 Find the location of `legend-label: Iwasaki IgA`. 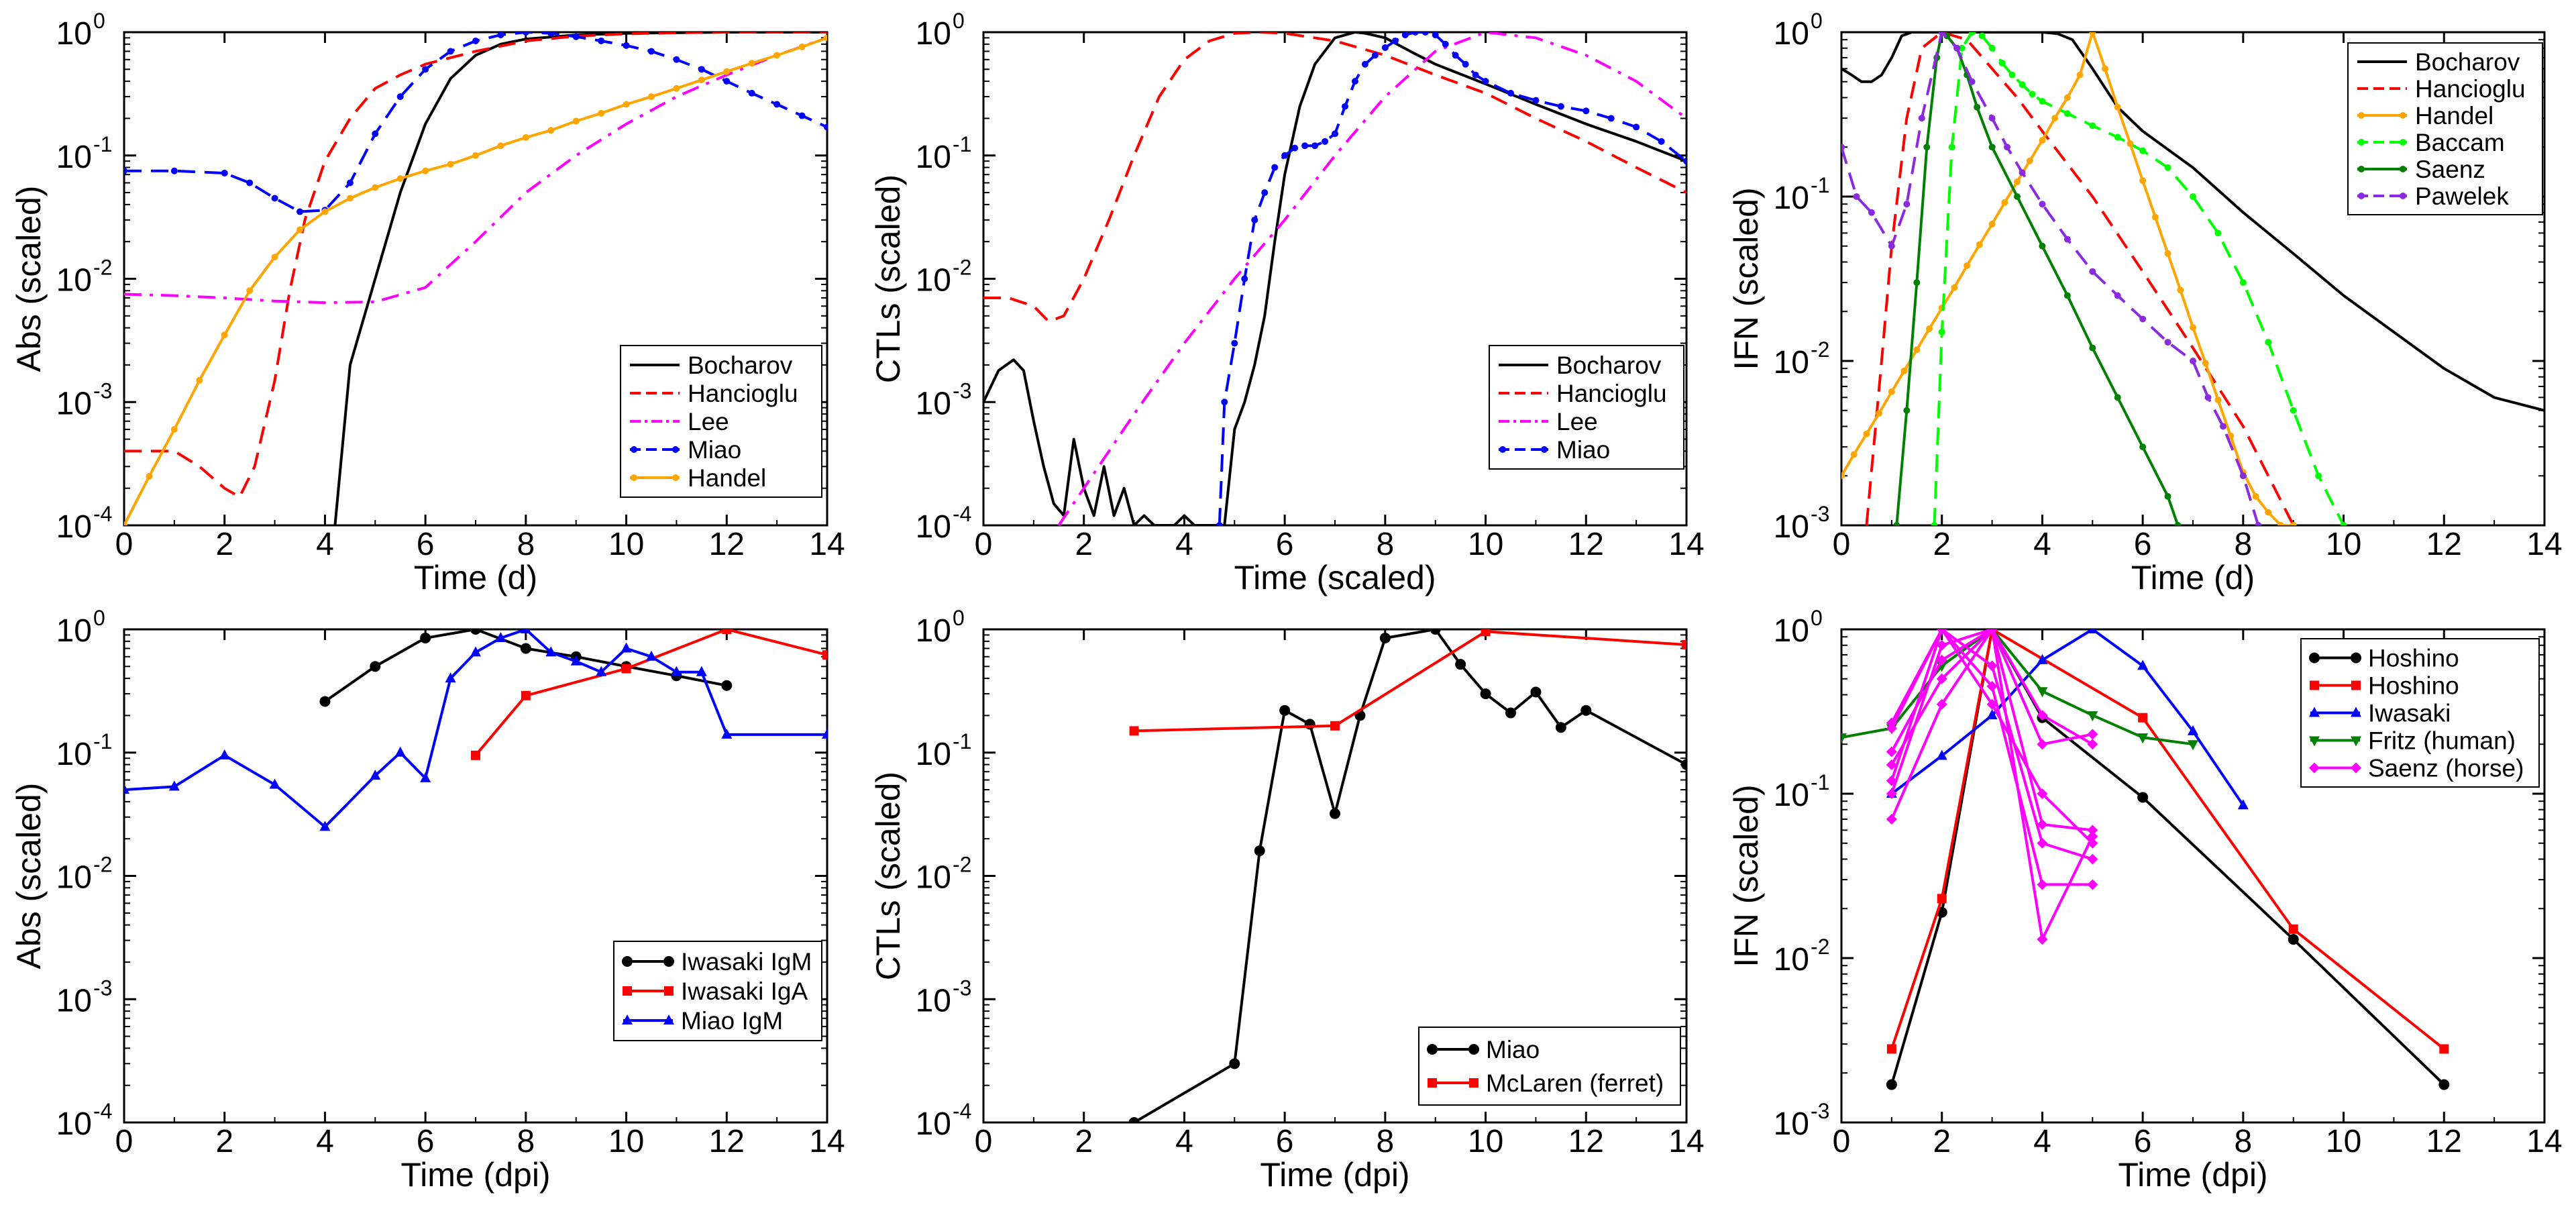

legend-label: Iwasaki IgA is located at coordinates (744, 991).